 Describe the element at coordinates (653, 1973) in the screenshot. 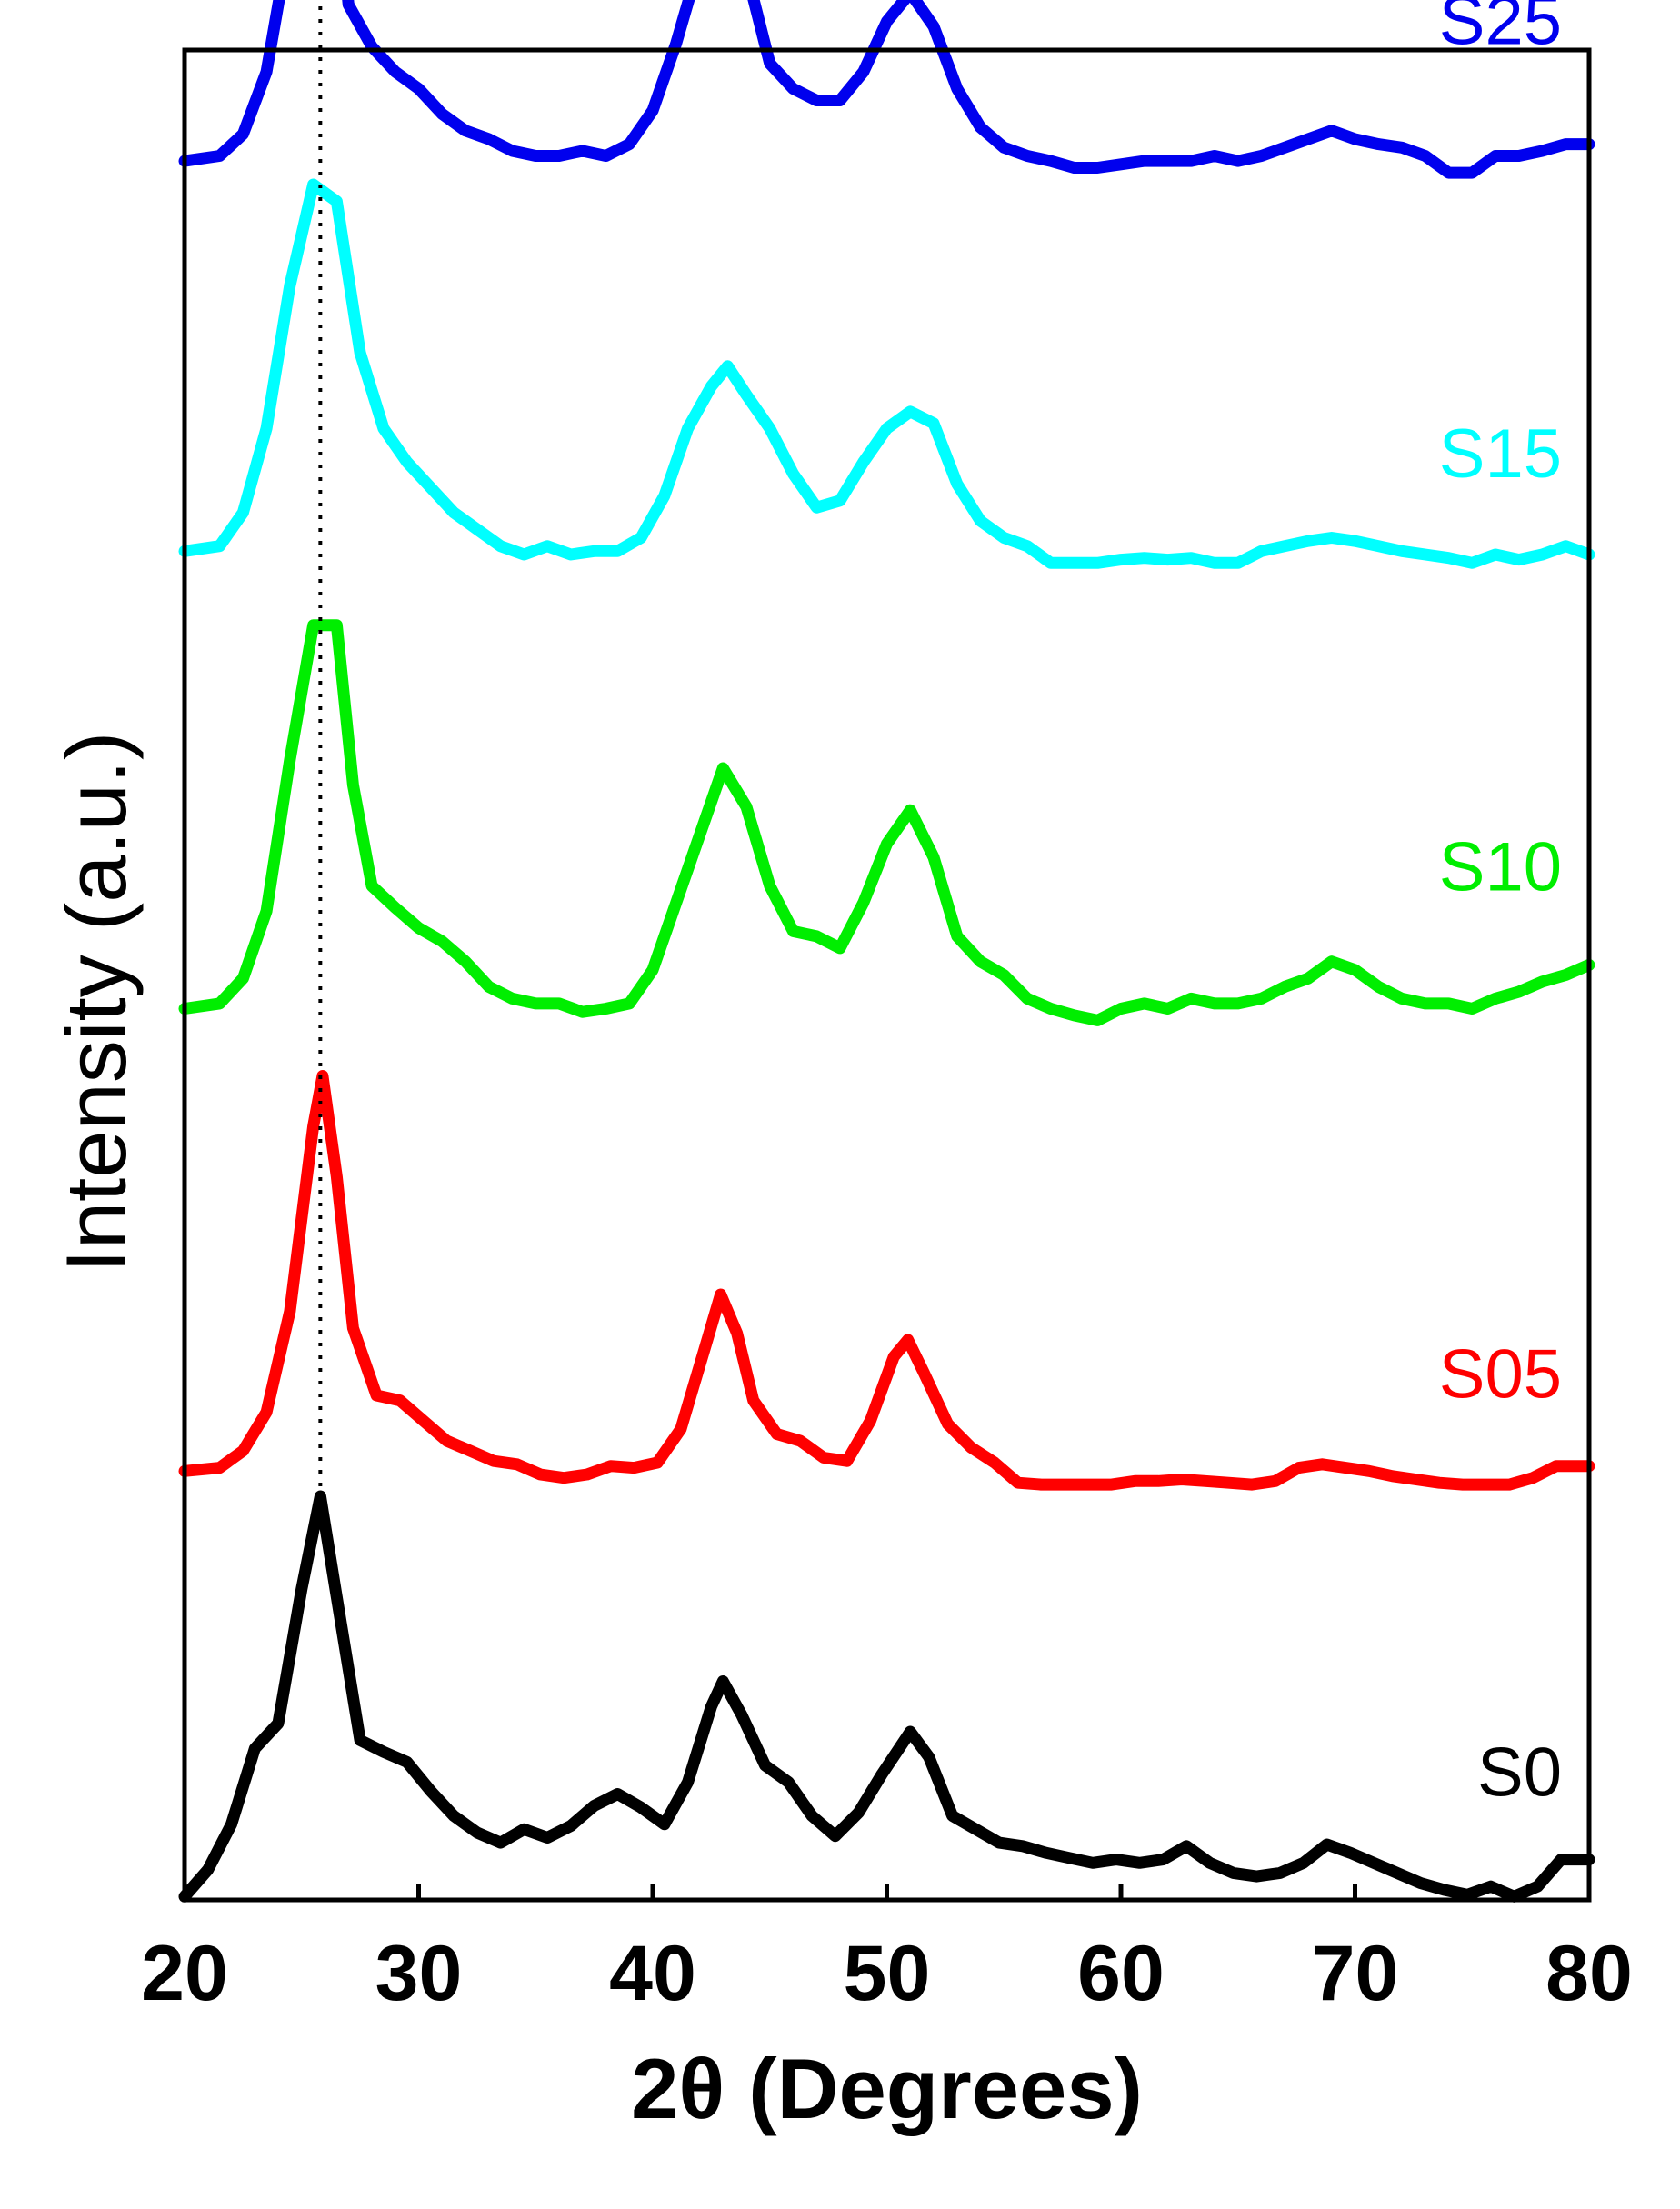

I see `x-tick-label-40: 40` at that location.